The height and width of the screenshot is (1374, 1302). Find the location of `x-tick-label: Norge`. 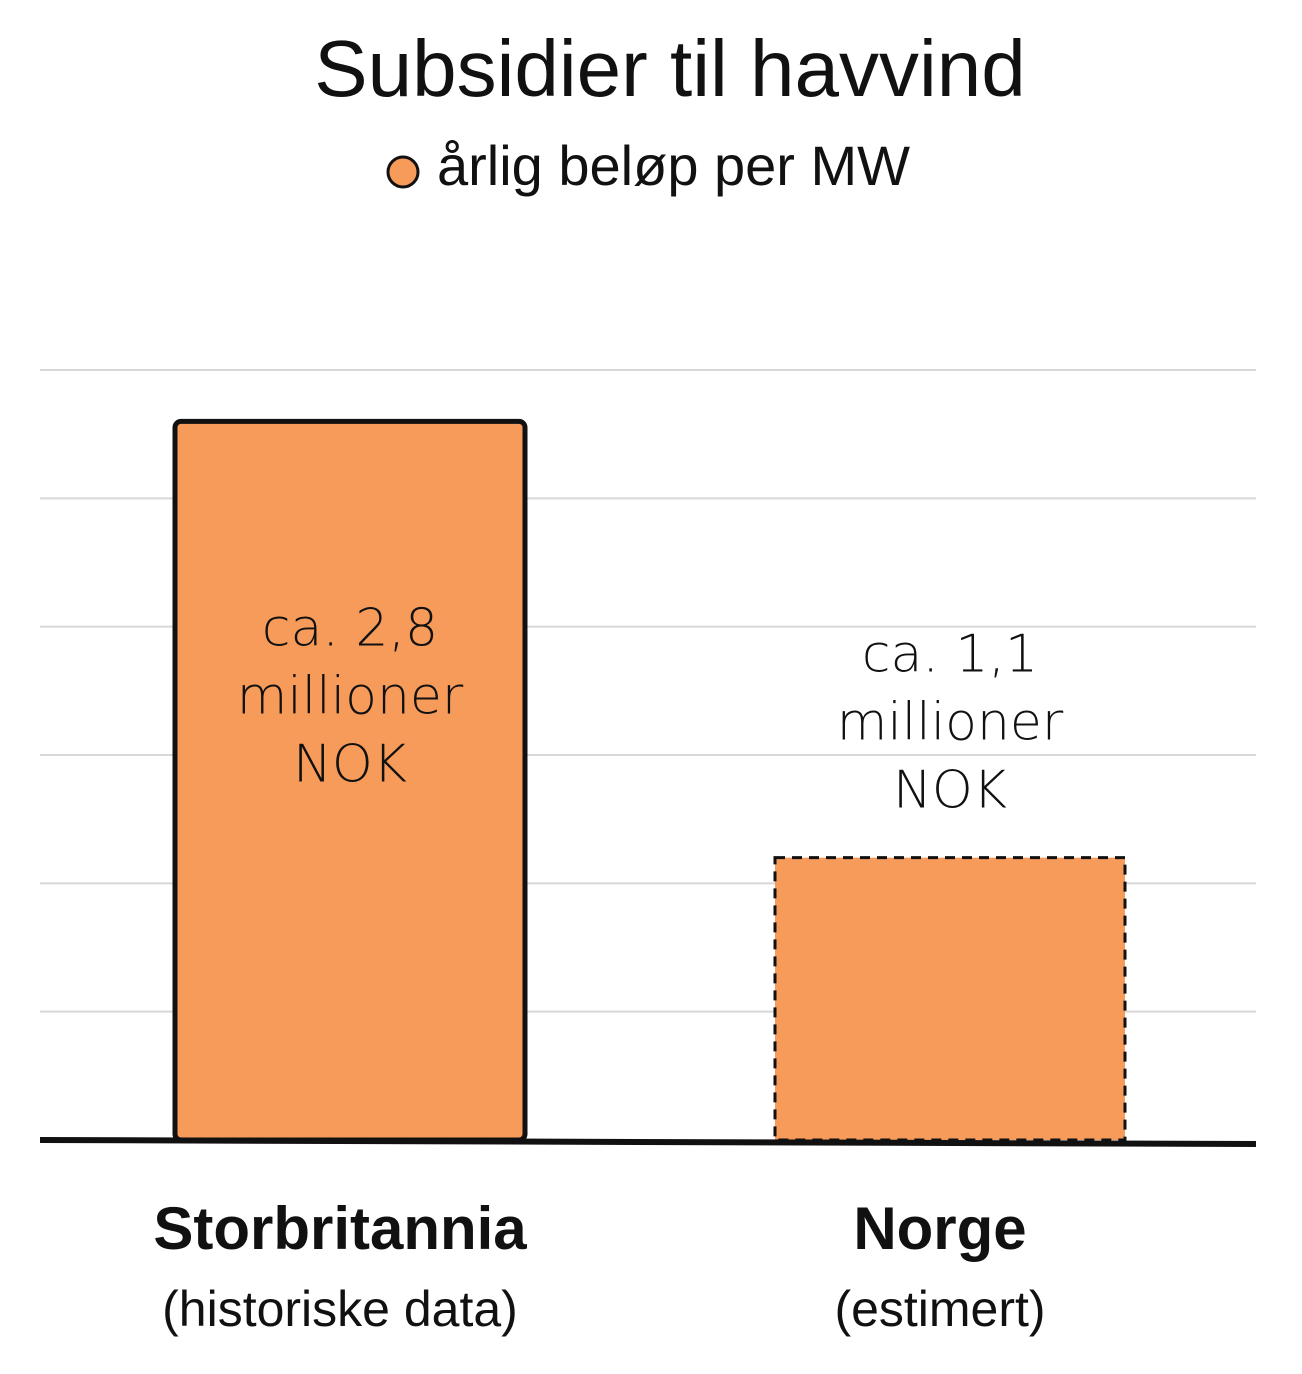

x-tick-label: Norge is located at coordinates (939, 1228).